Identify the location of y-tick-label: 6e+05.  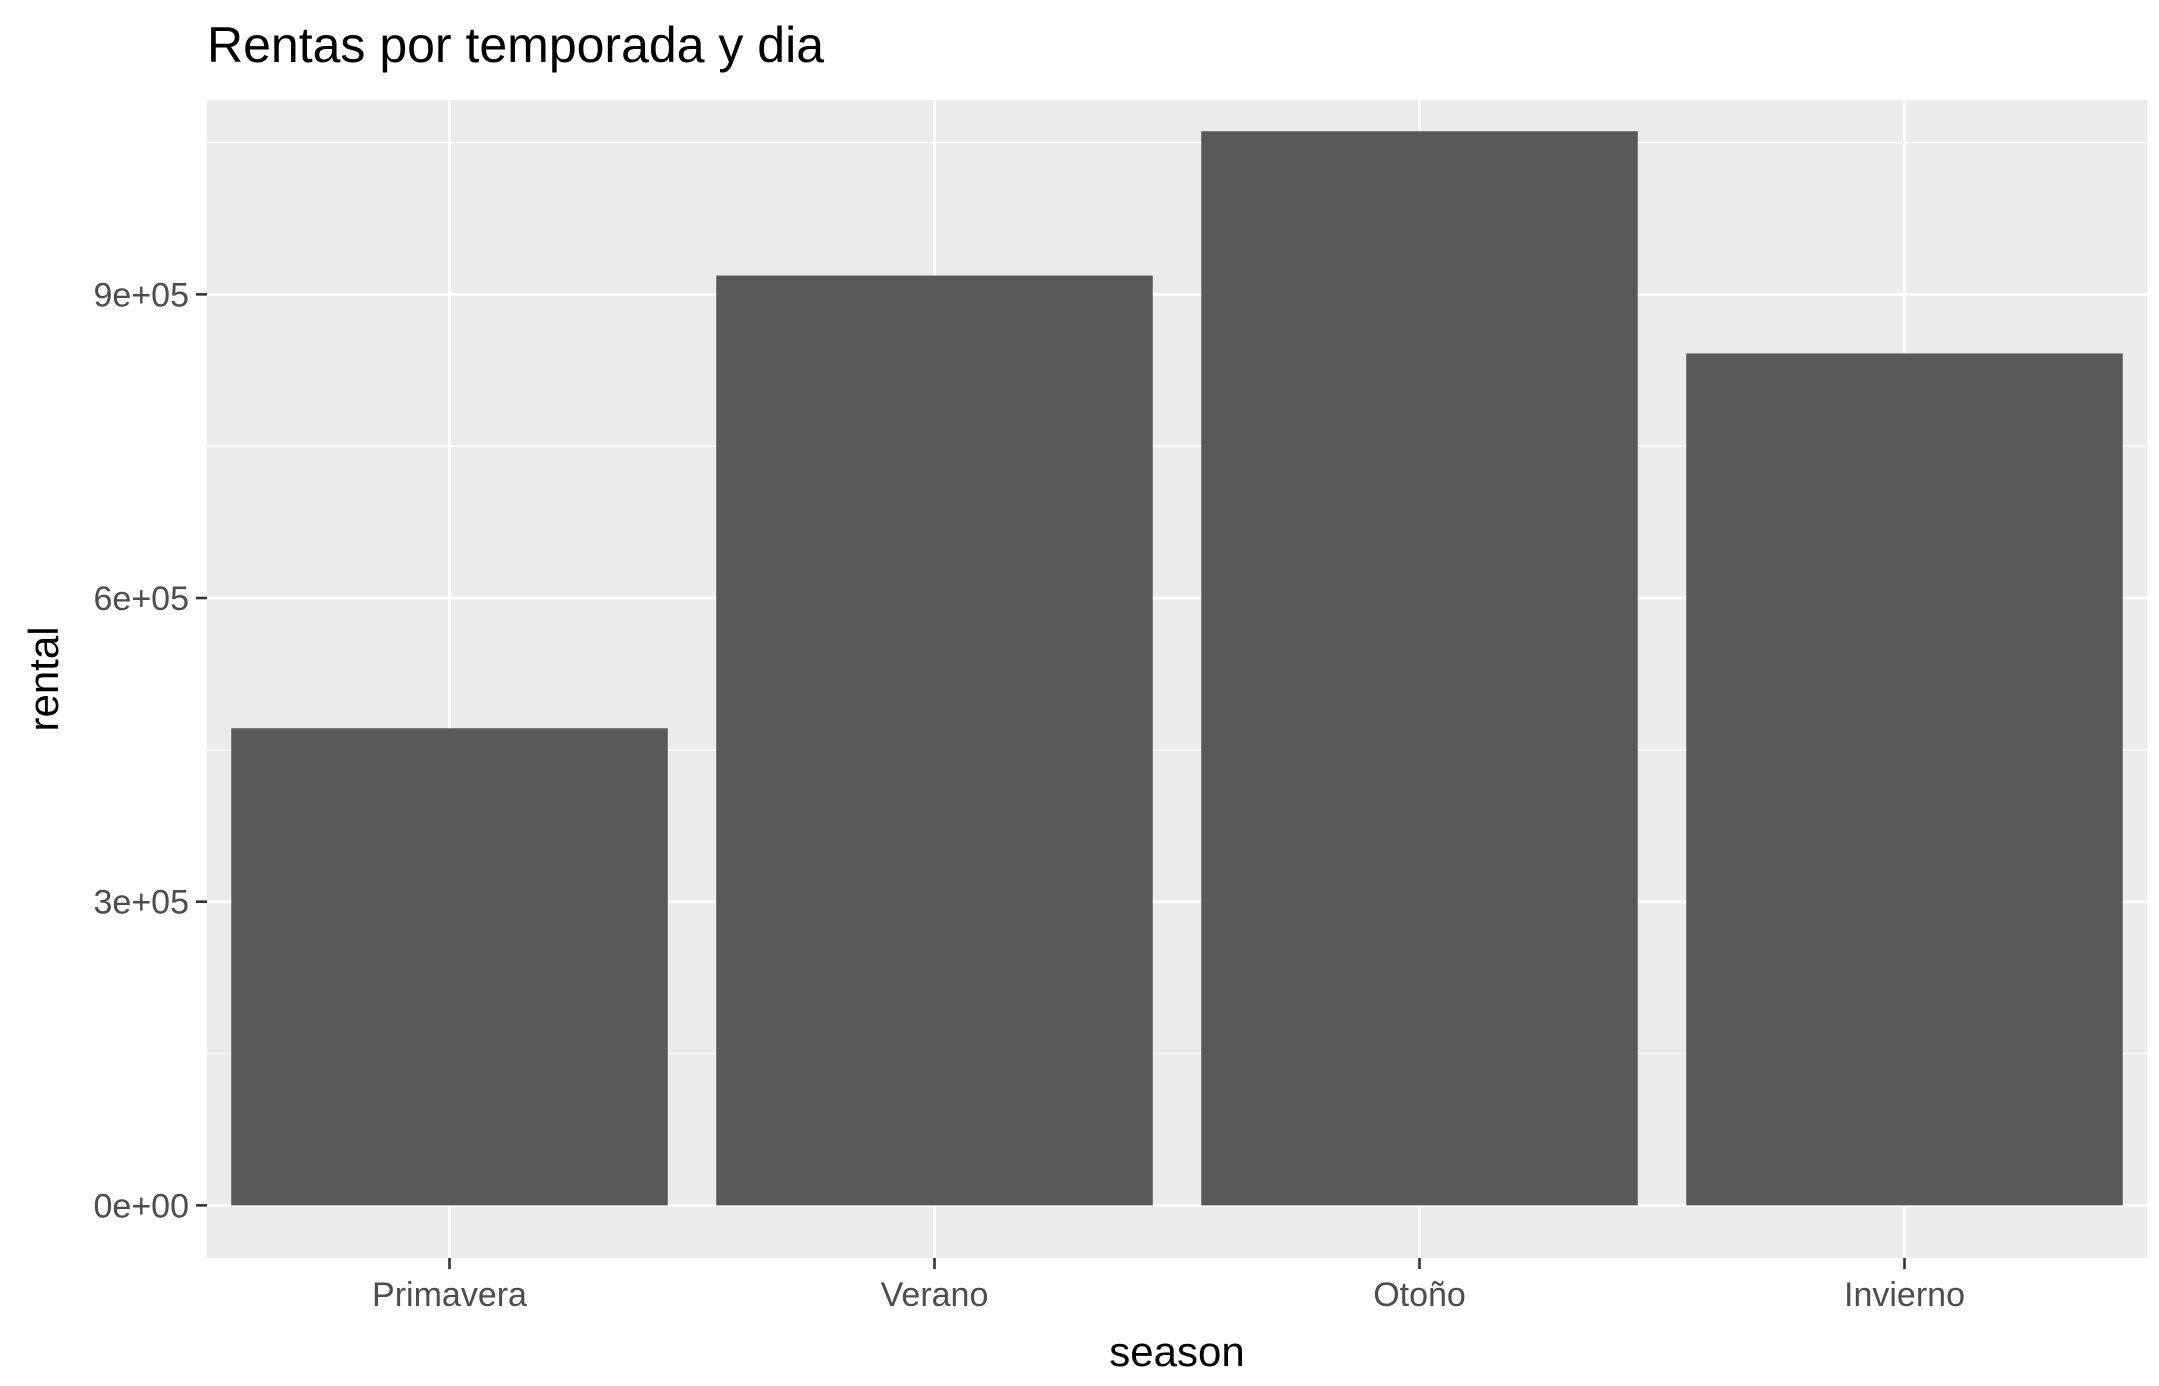
(142, 599).